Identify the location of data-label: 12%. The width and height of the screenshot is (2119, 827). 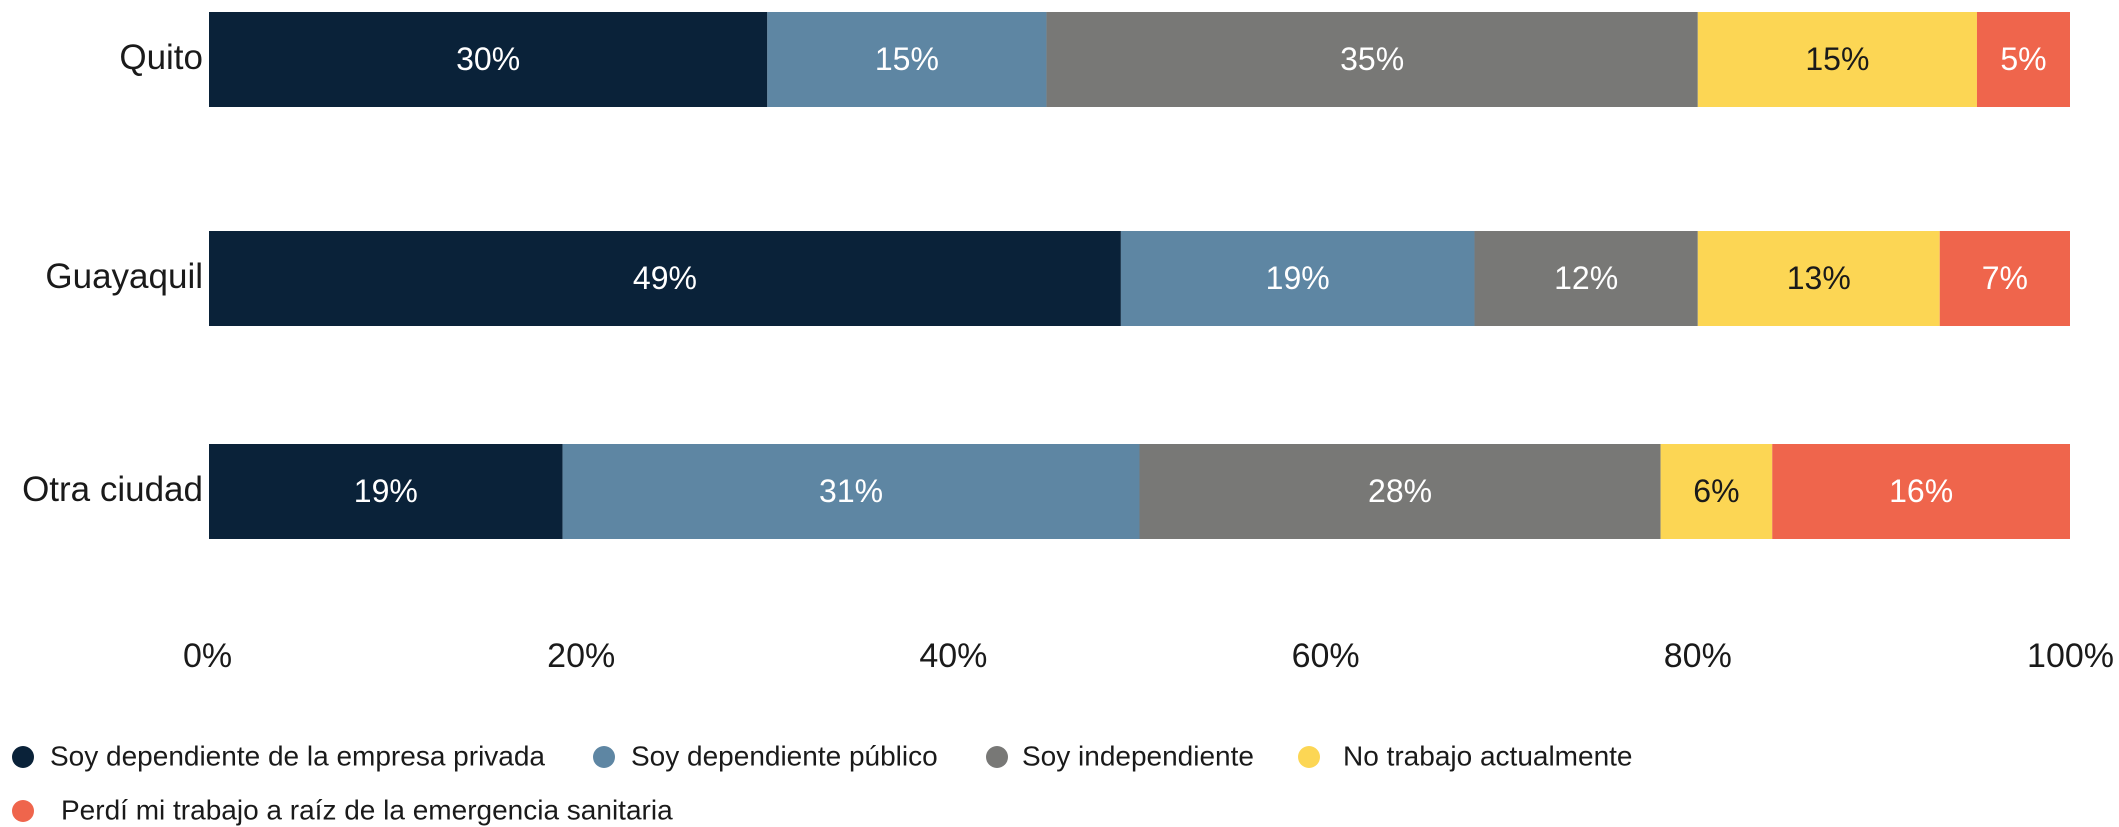
(1586, 278).